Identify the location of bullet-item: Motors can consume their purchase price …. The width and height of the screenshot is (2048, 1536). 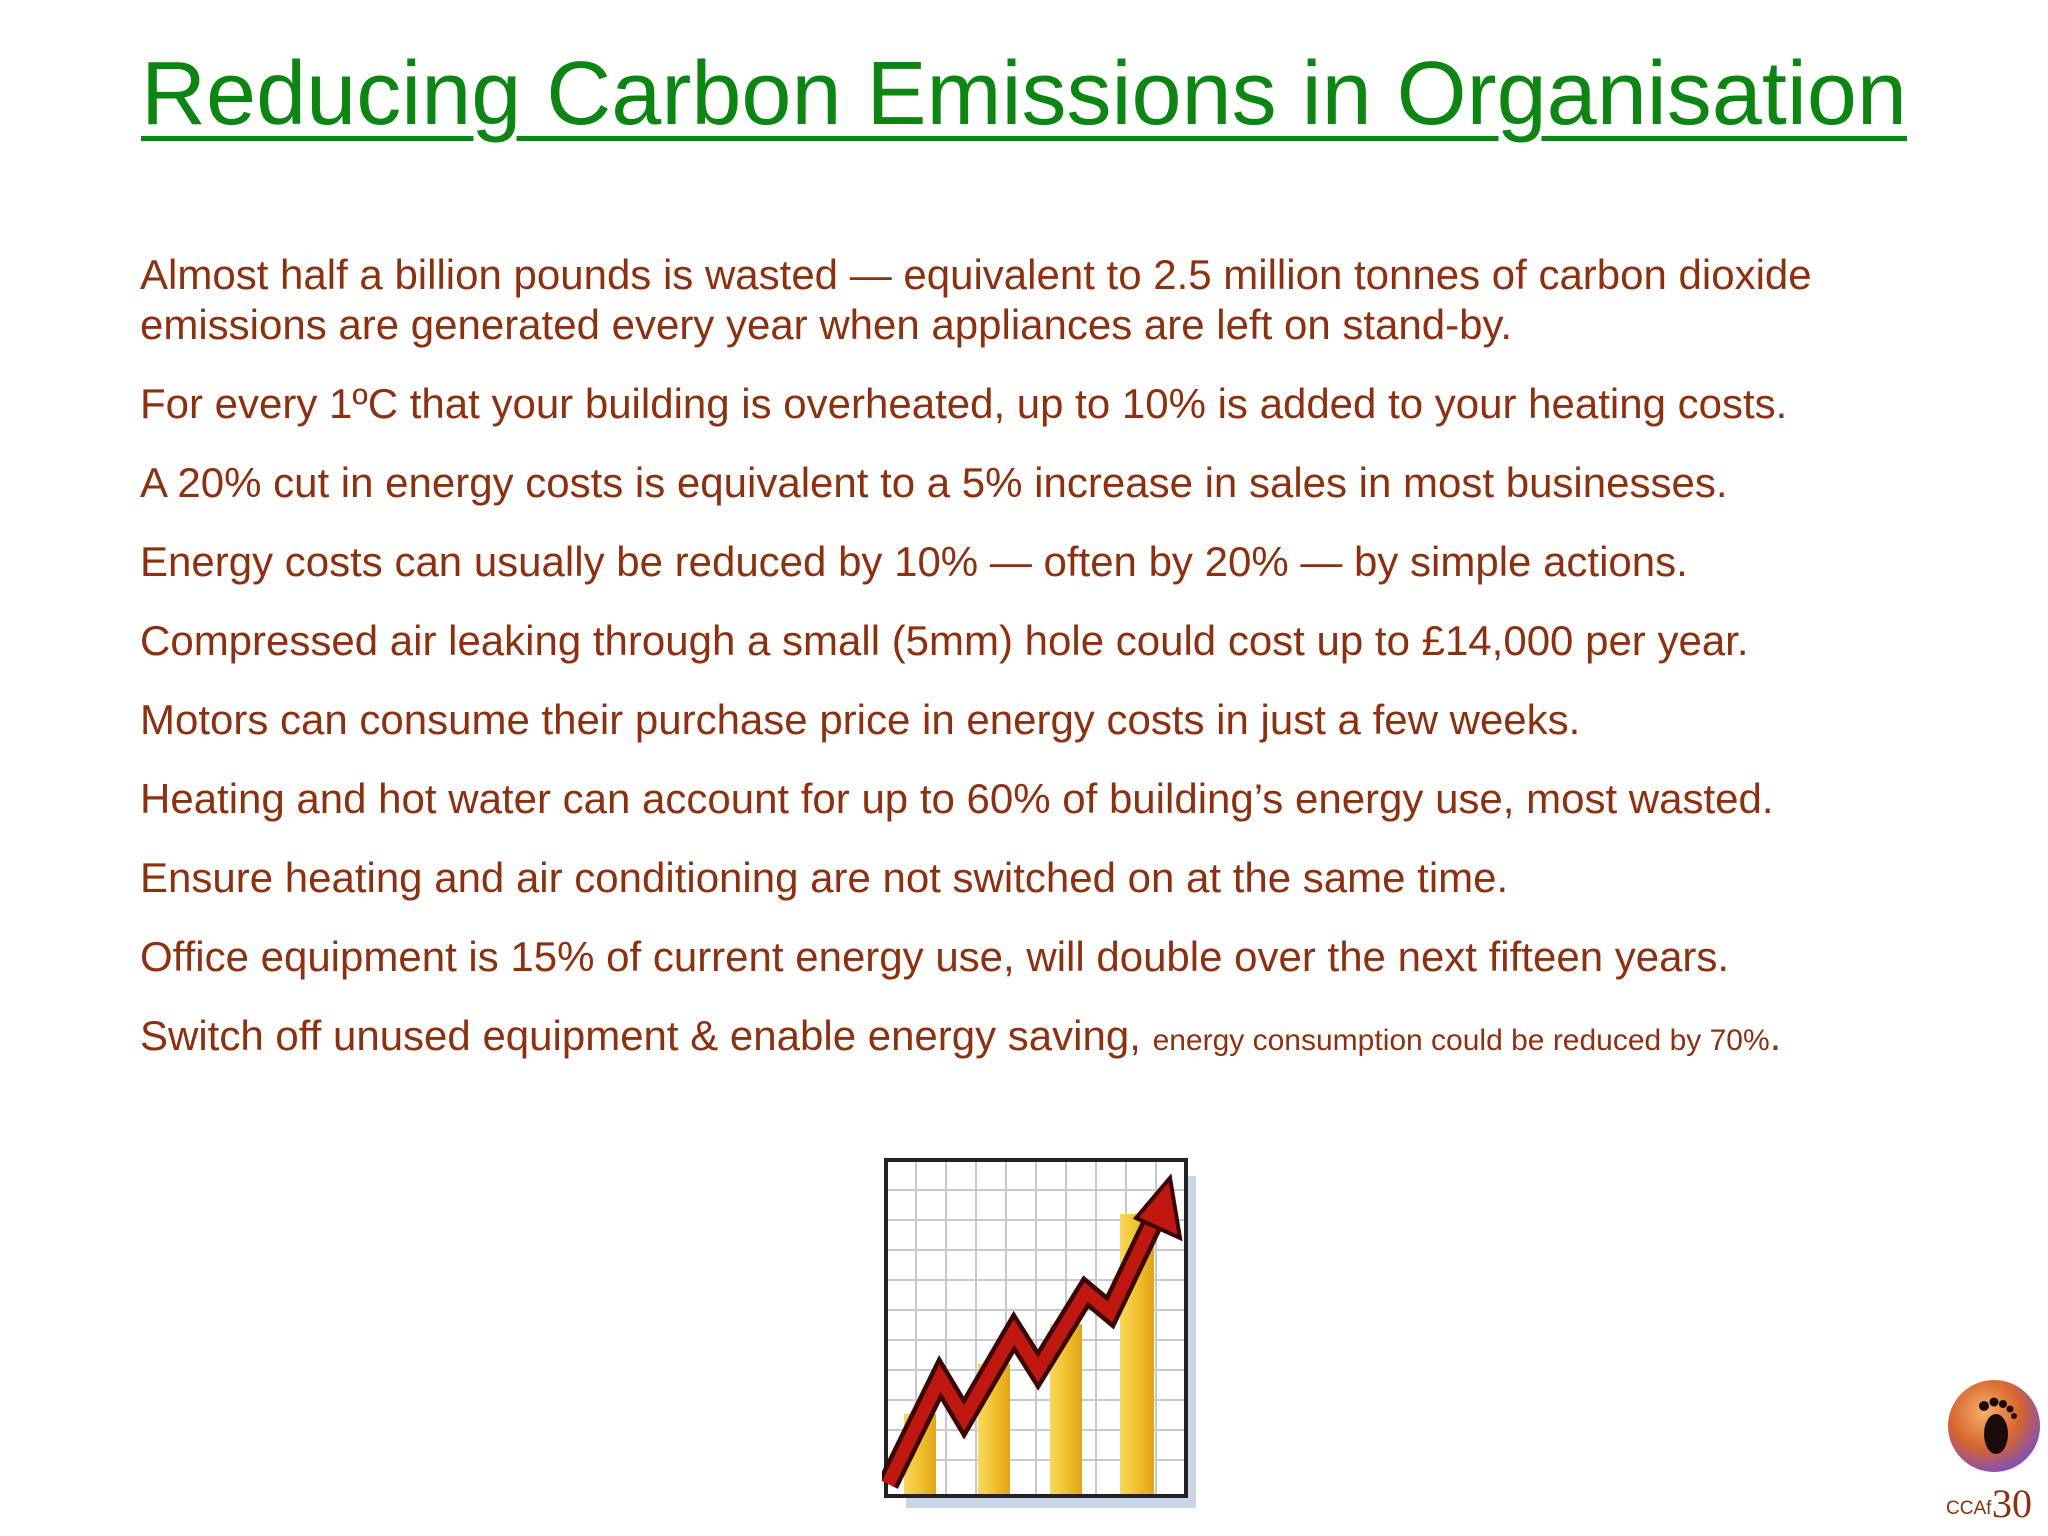
(860, 719).